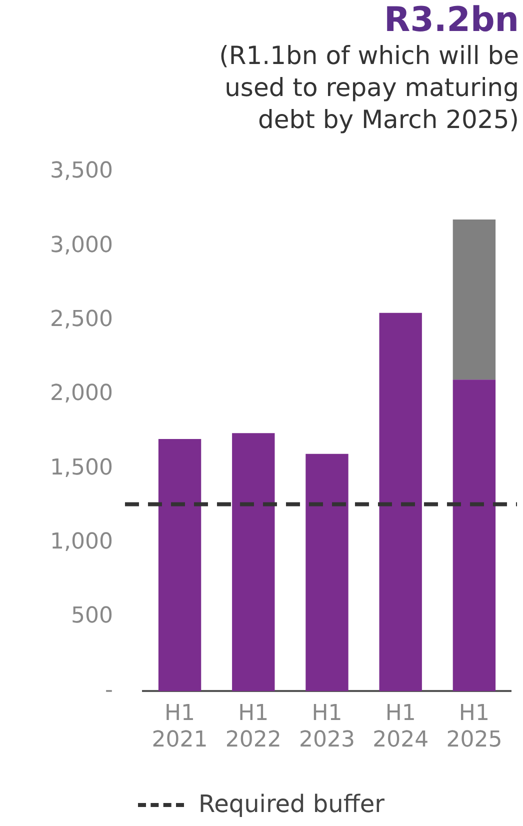 The height and width of the screenshot is (826, 523). I want to click on x-tick-label: H1 2025, so click(474, 727).